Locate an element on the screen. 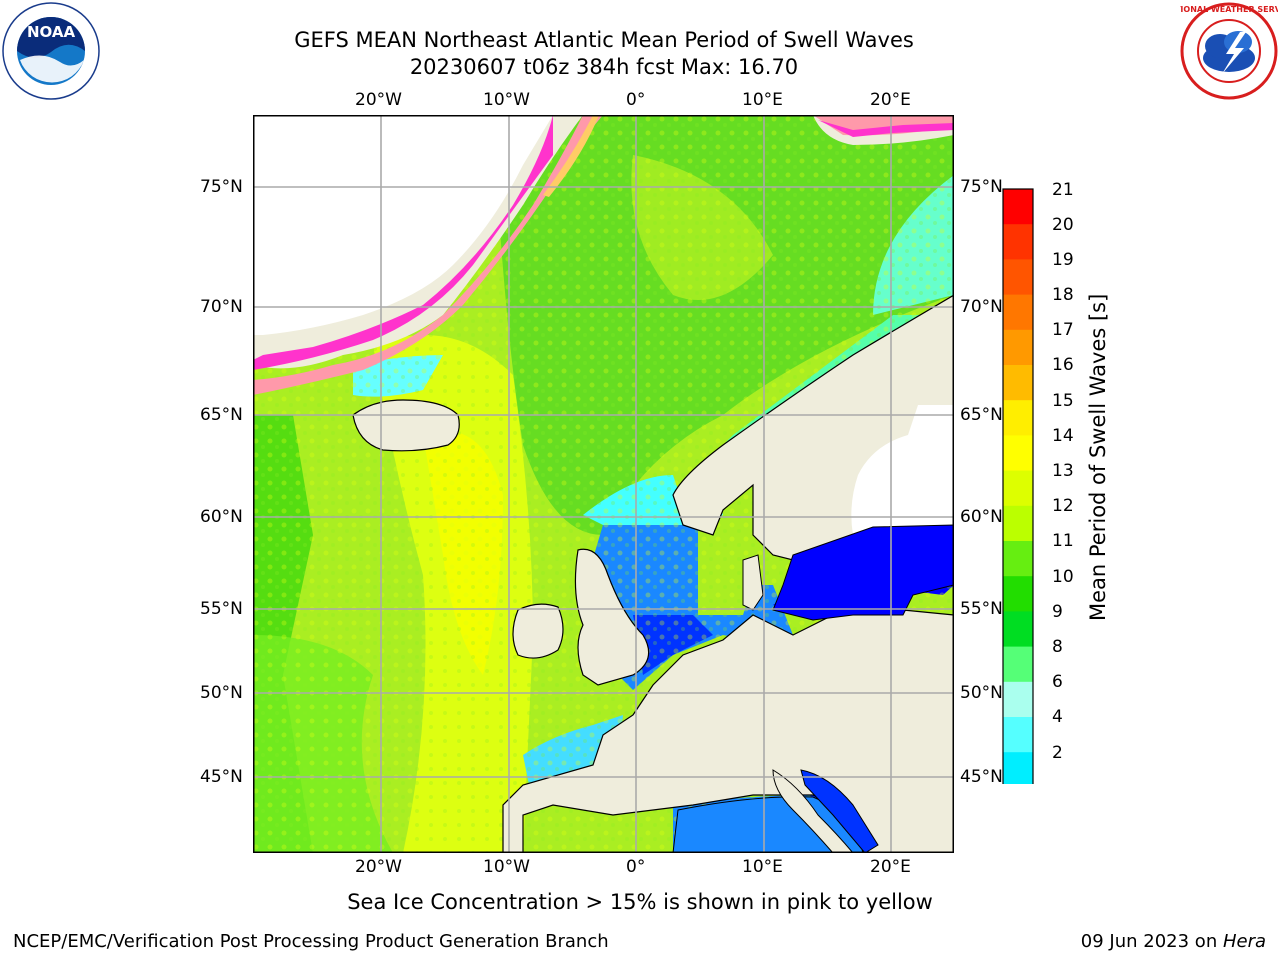 The height and width of the screenshot is (960, 1280). lat-label-left-70n: 70°N is located at coordinates (221, 307).